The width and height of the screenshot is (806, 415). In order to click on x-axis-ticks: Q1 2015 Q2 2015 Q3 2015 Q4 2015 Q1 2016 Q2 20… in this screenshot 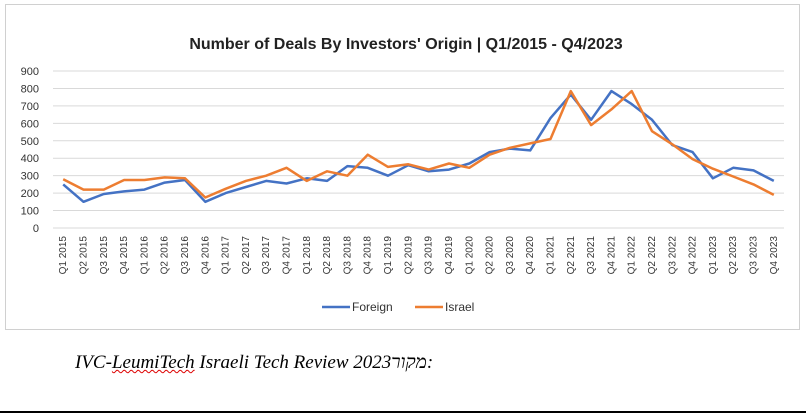, I will do `click(419, 255)`.